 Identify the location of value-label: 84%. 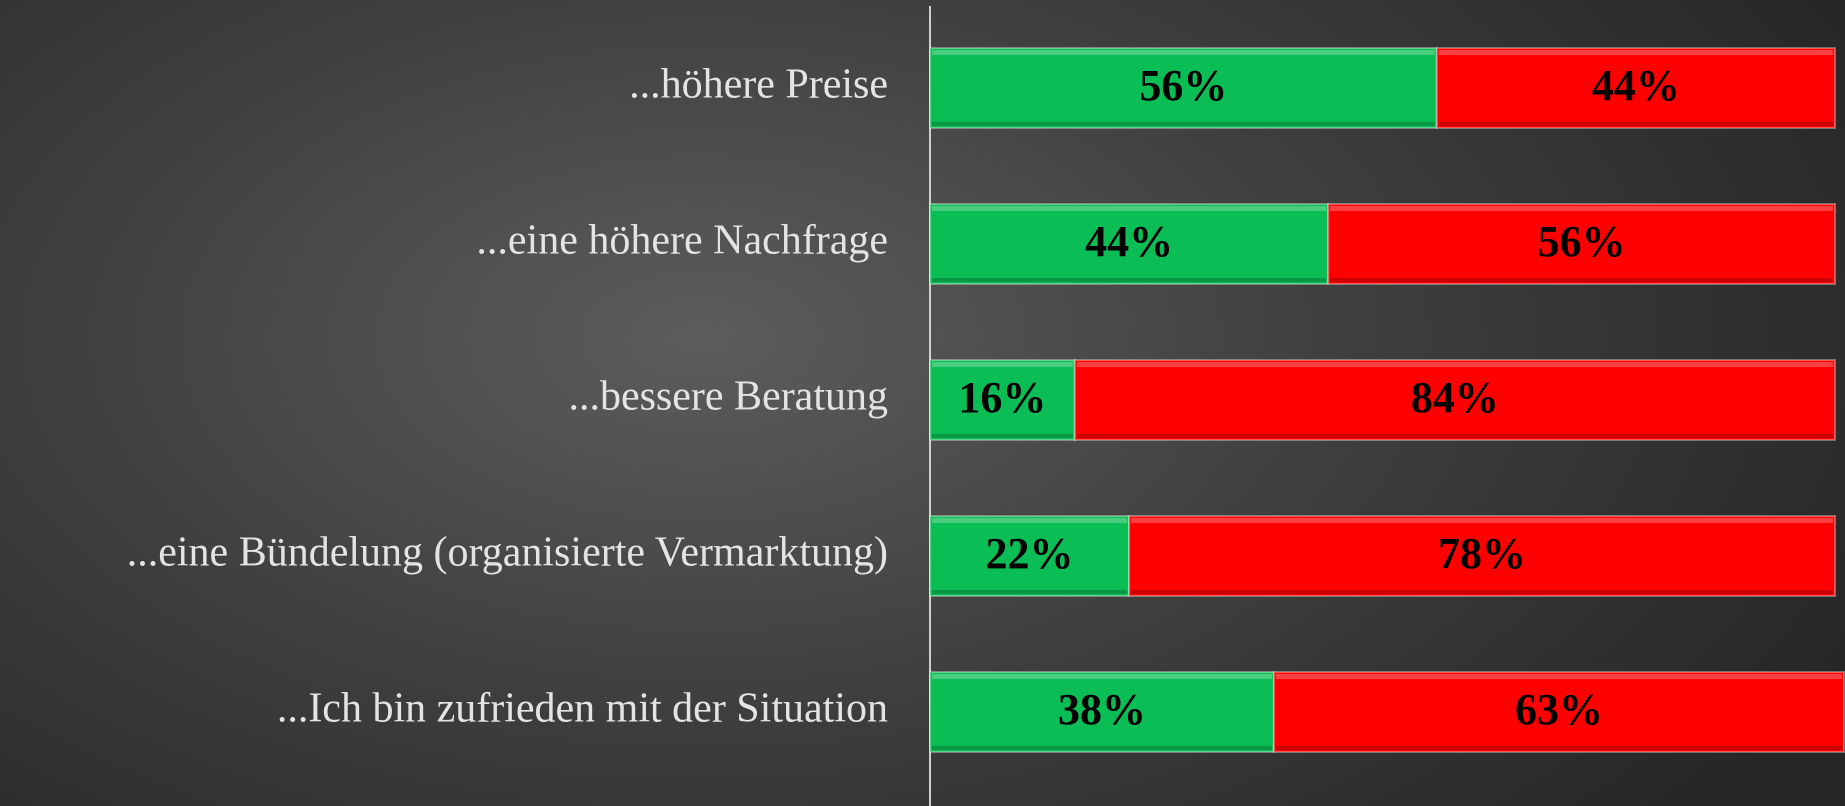
(1455, 397).